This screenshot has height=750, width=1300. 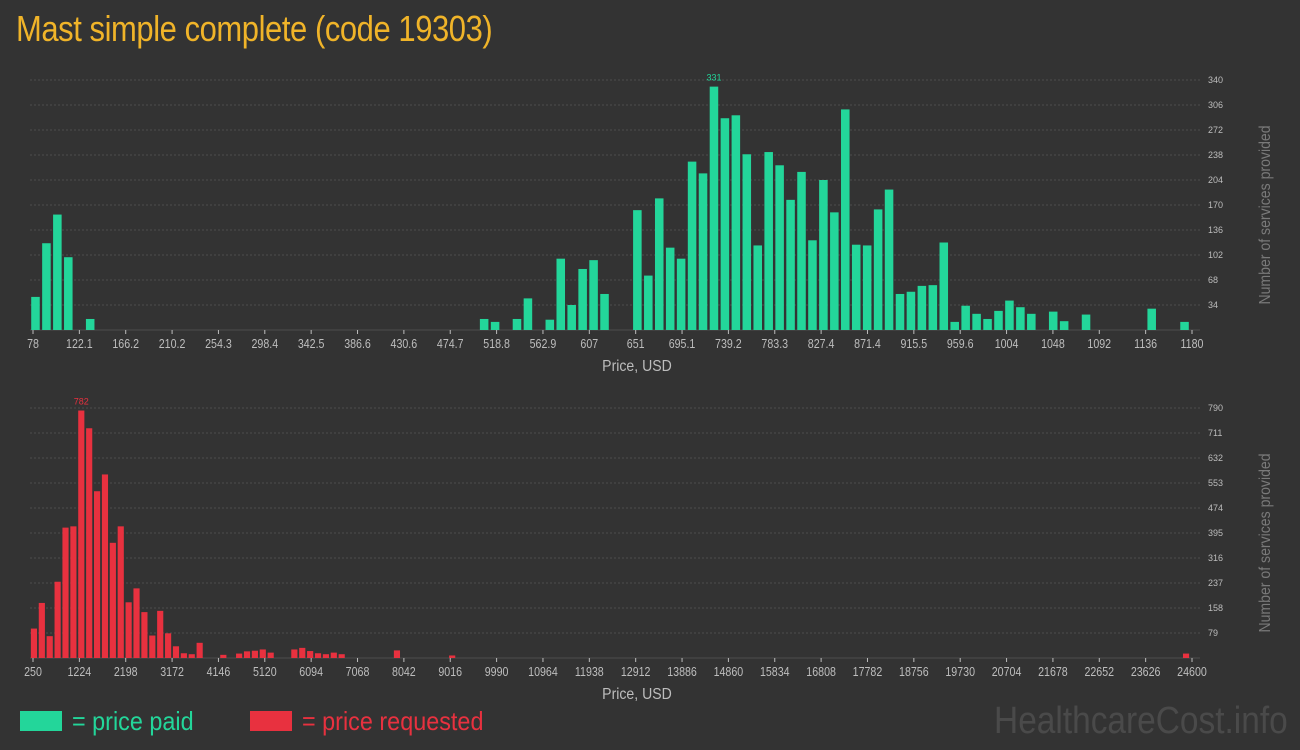 I want to click on x-tick-label: 1004, so click(x=1007, y=343).